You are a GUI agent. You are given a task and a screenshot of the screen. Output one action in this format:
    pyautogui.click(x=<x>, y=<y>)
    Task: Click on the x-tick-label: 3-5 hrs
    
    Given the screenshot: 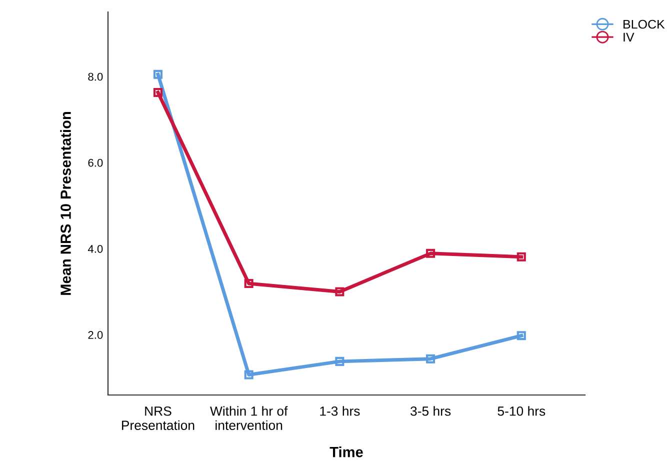 What is the action you would take?
    pyautogui.click(x=430, y=411)
    